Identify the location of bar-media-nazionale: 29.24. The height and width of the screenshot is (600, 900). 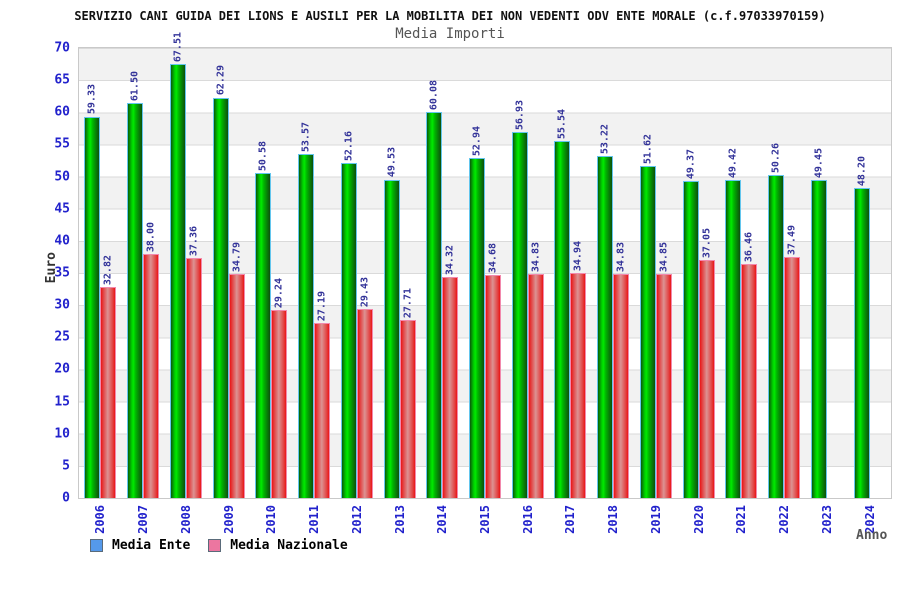
(279, 388).